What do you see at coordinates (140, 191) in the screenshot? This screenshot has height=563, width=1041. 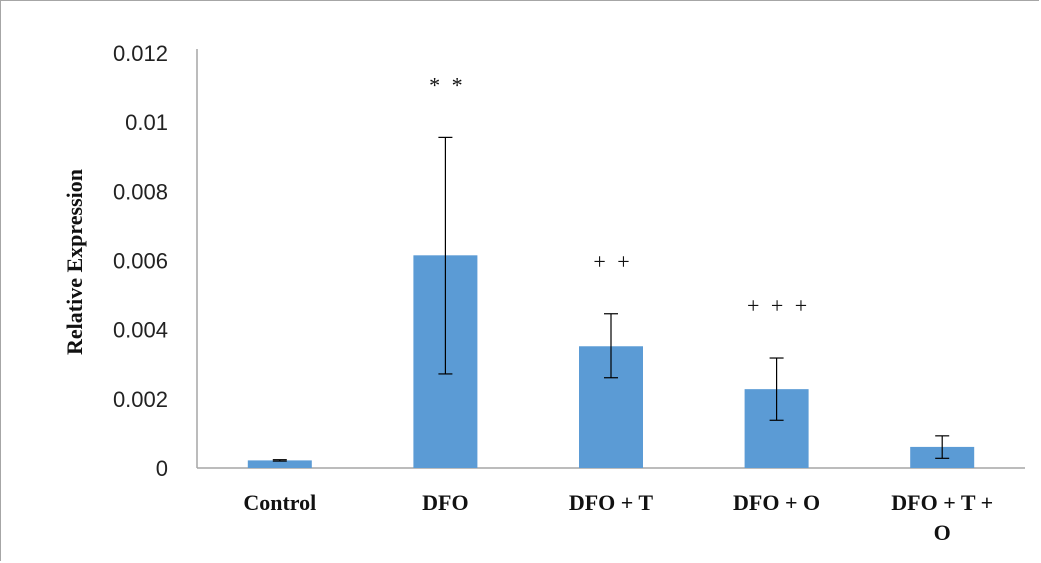 I see `y-tick-label: 0.008` at bounding box center [140, 191].